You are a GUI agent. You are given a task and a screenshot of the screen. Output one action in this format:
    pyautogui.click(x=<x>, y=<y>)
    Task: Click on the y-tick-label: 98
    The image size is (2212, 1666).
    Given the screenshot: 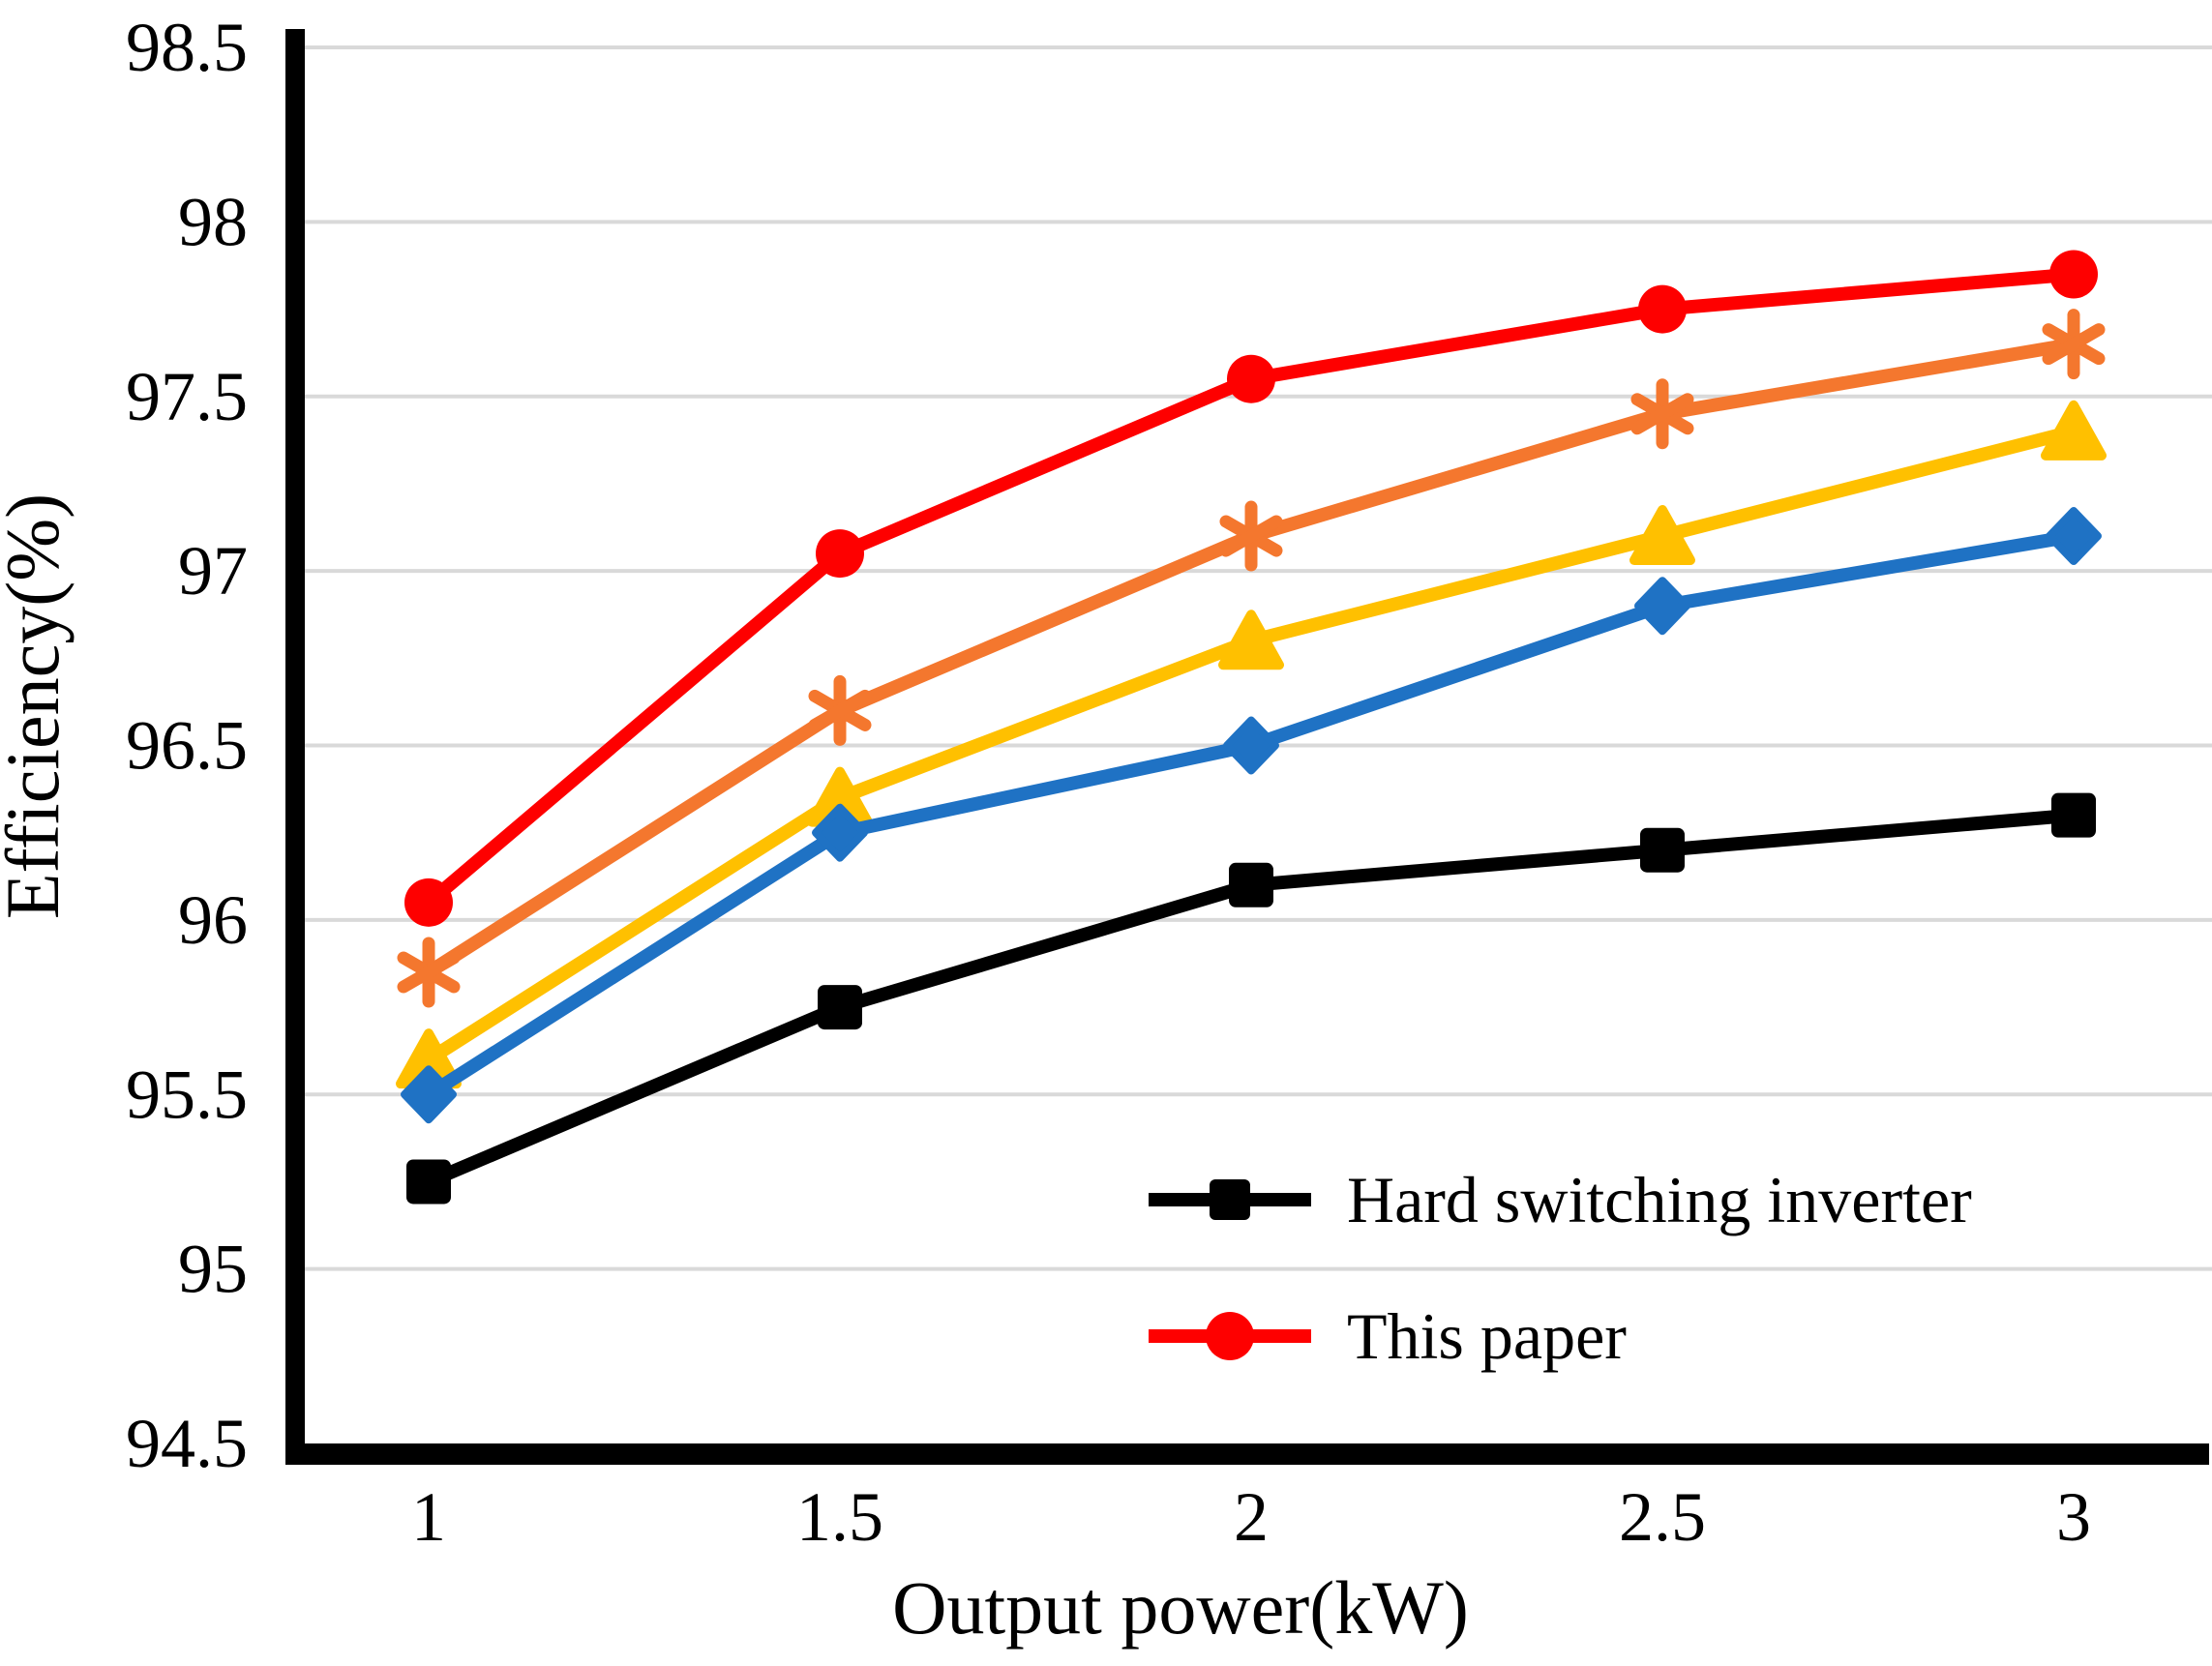 What is the action you would take?
    pyautogui.click(x=213, y=222)
    